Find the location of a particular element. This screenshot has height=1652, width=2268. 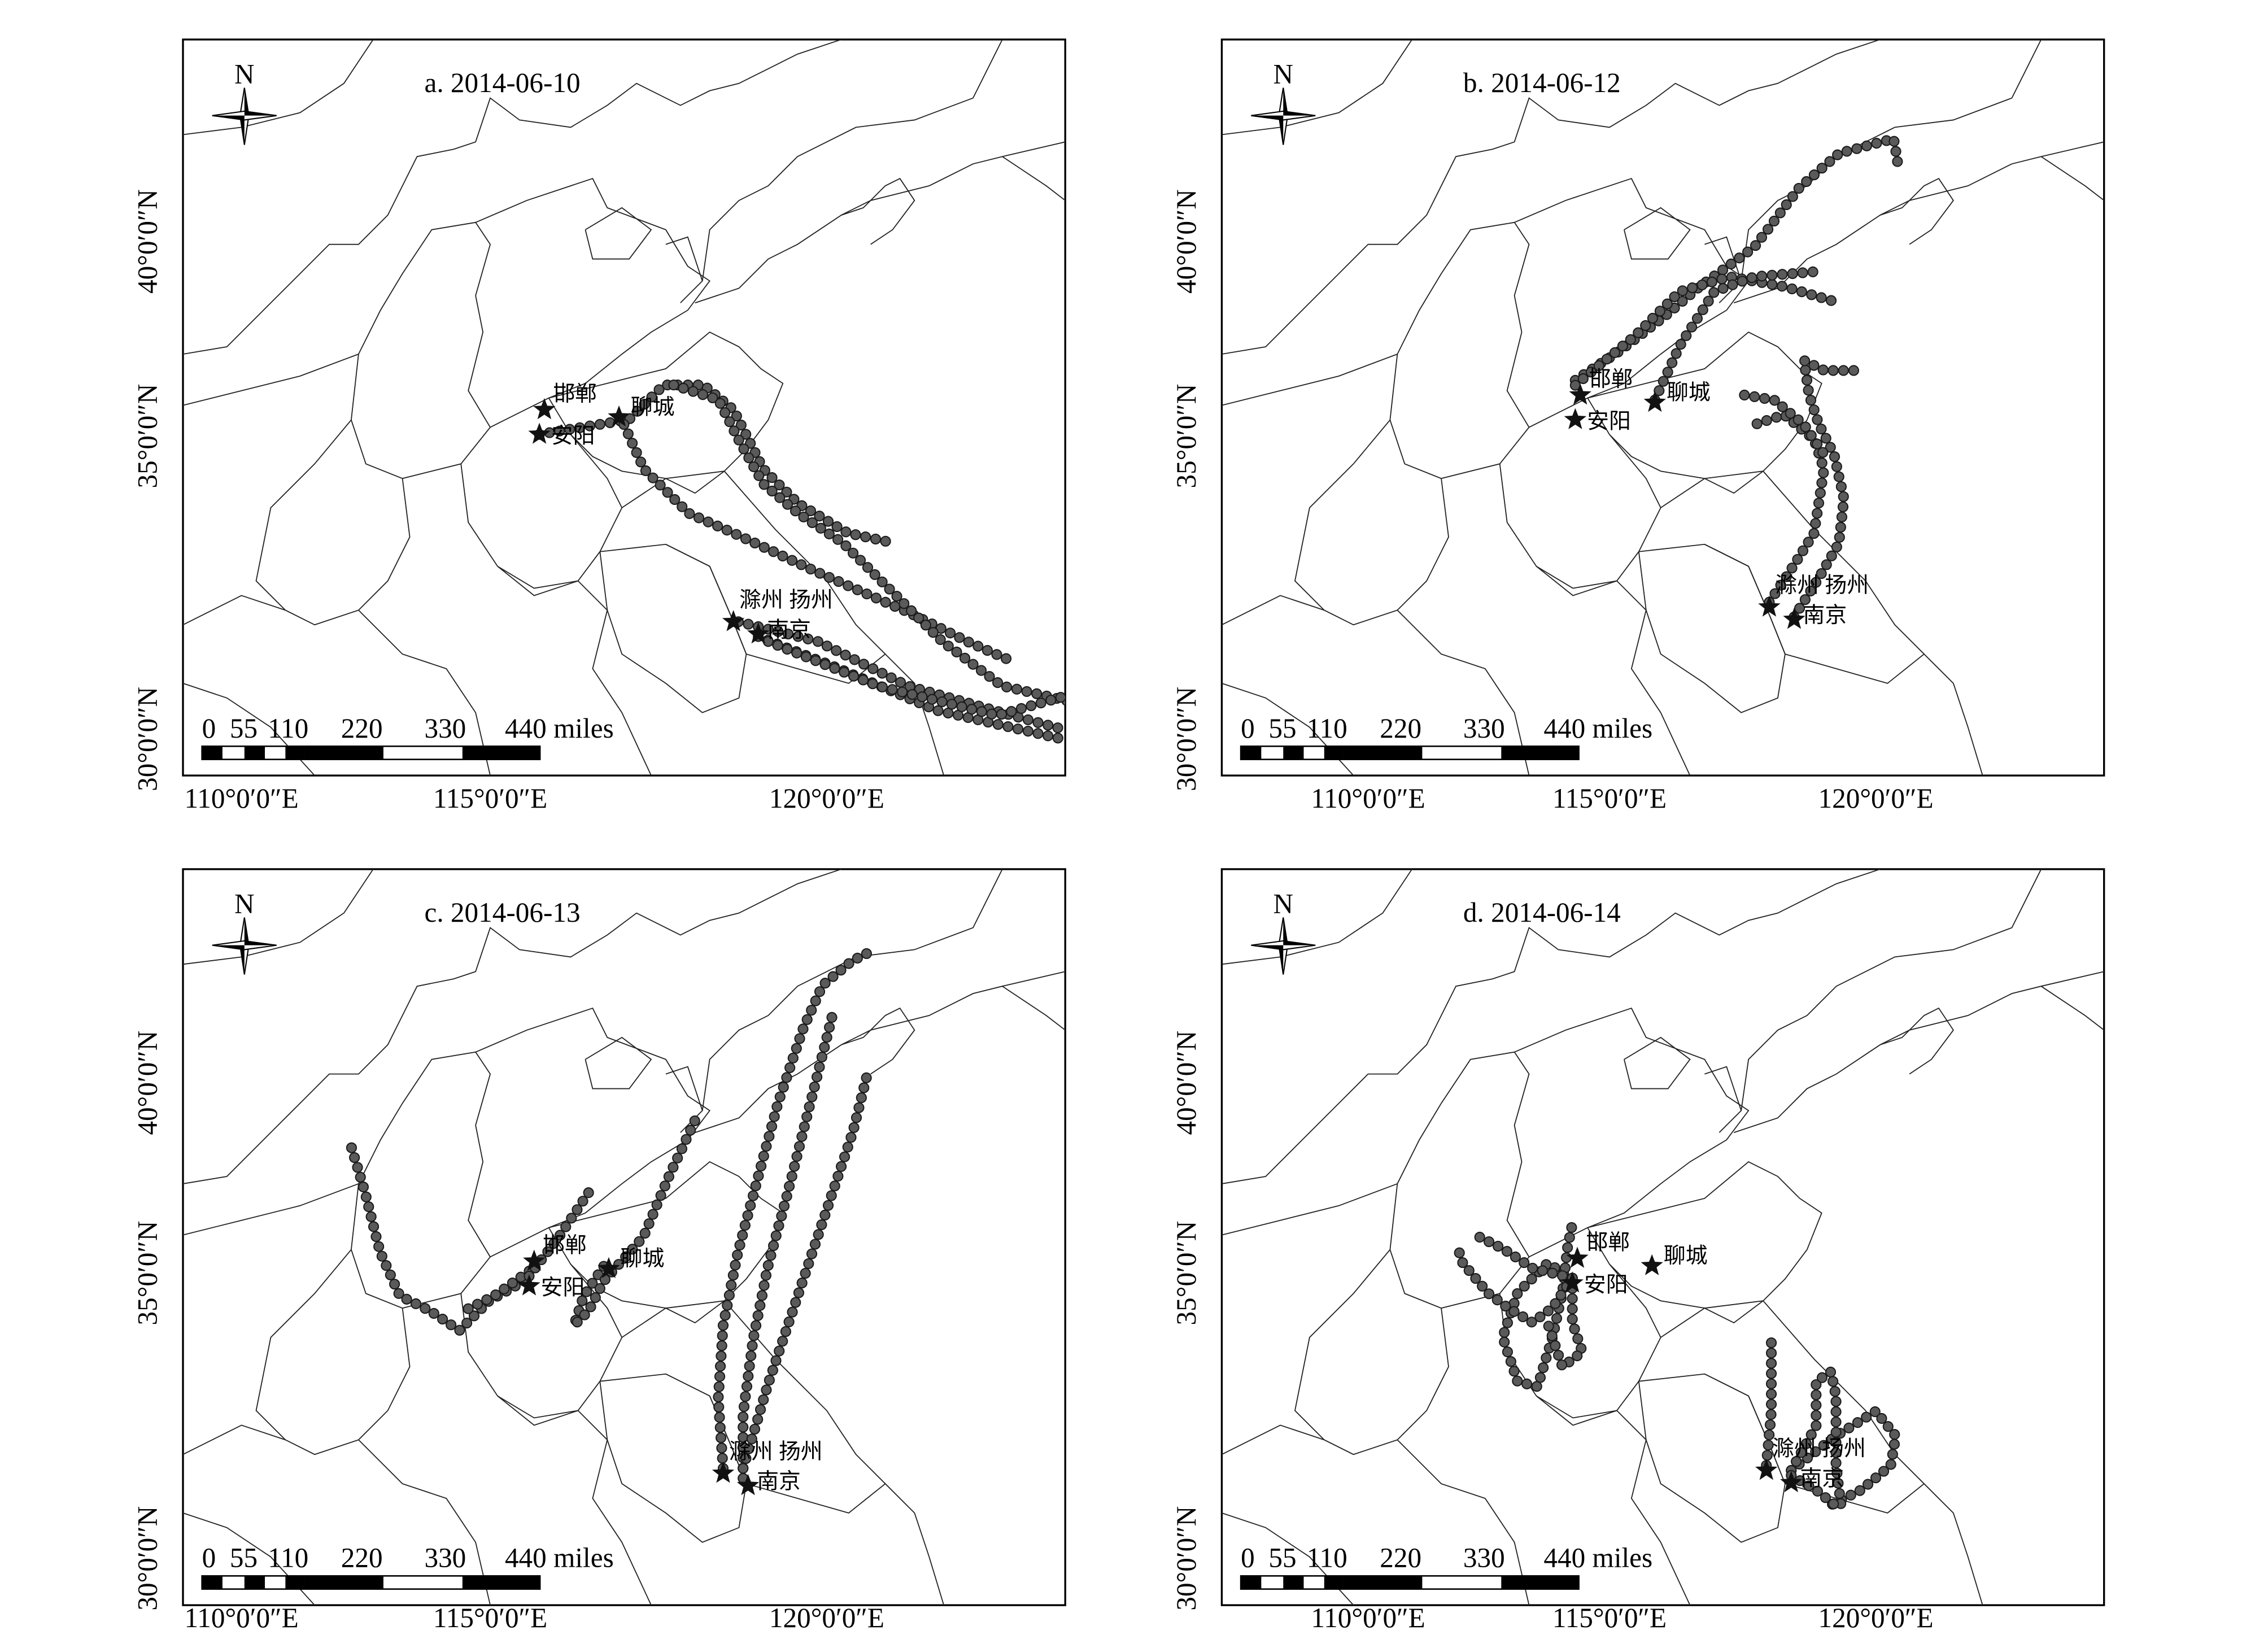

scale-bar-label: 440 miles is located at coordinates (559, 728).